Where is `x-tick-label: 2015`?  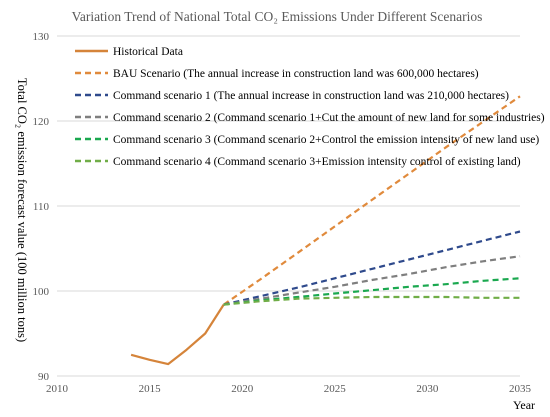 x-tick-label: 2015 is located at coordinates (150, 389).